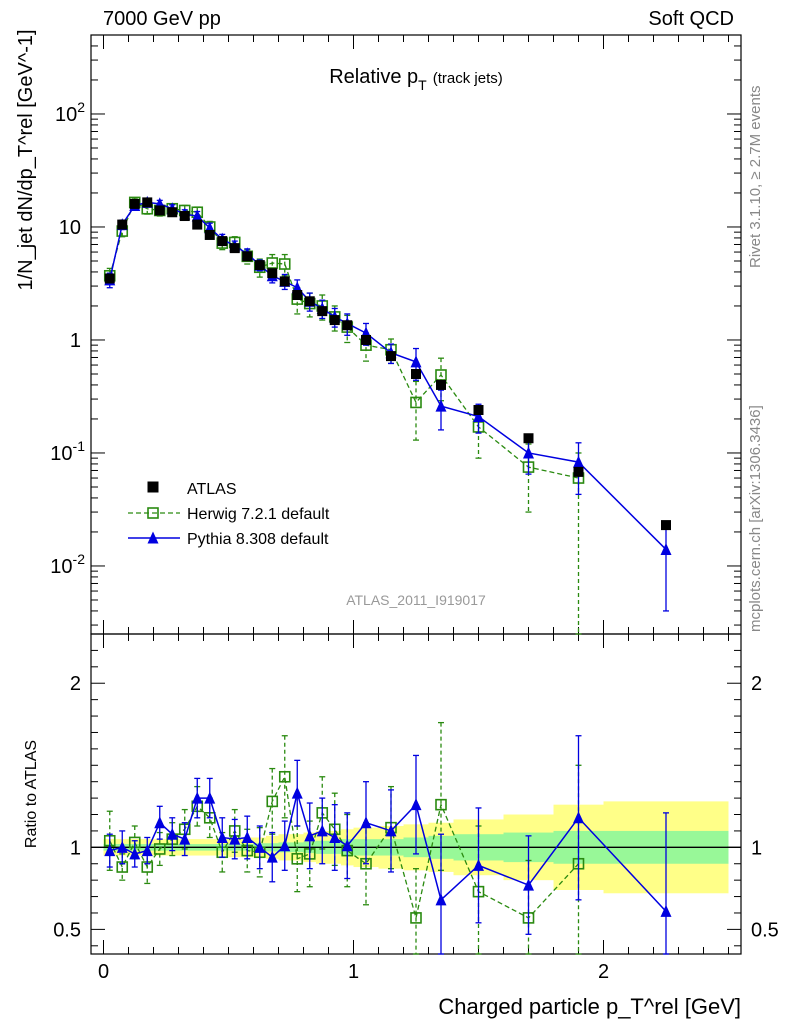  I want to click on x-tick-label: 1, so click(353, 972).